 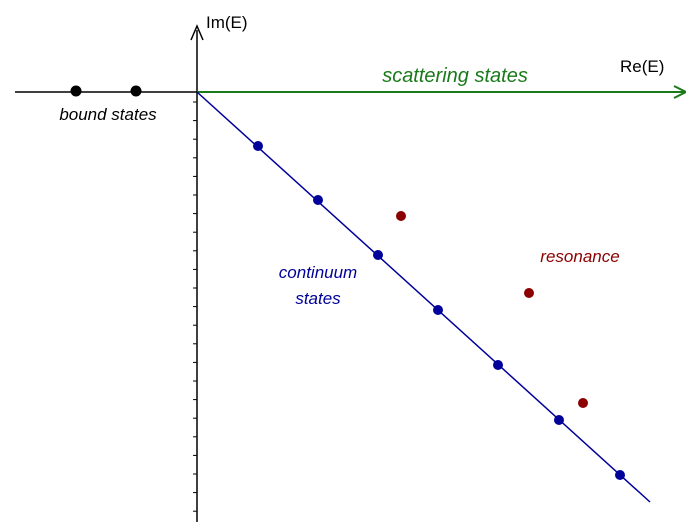 I want to click on x-axis-label: Re(E), so click(x=642, y=66).